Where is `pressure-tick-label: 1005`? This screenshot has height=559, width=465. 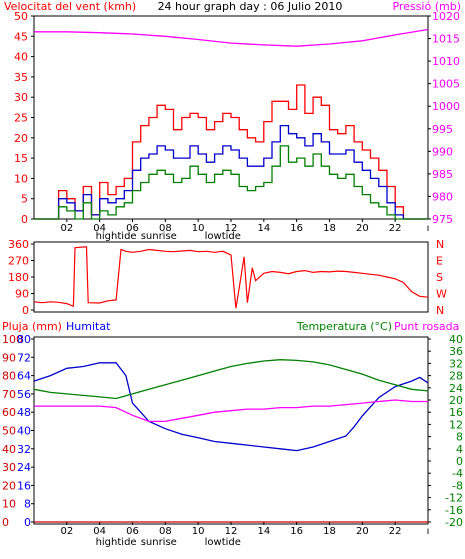
pressure-tick-label: 1005 is located at coordinates (446, 84).